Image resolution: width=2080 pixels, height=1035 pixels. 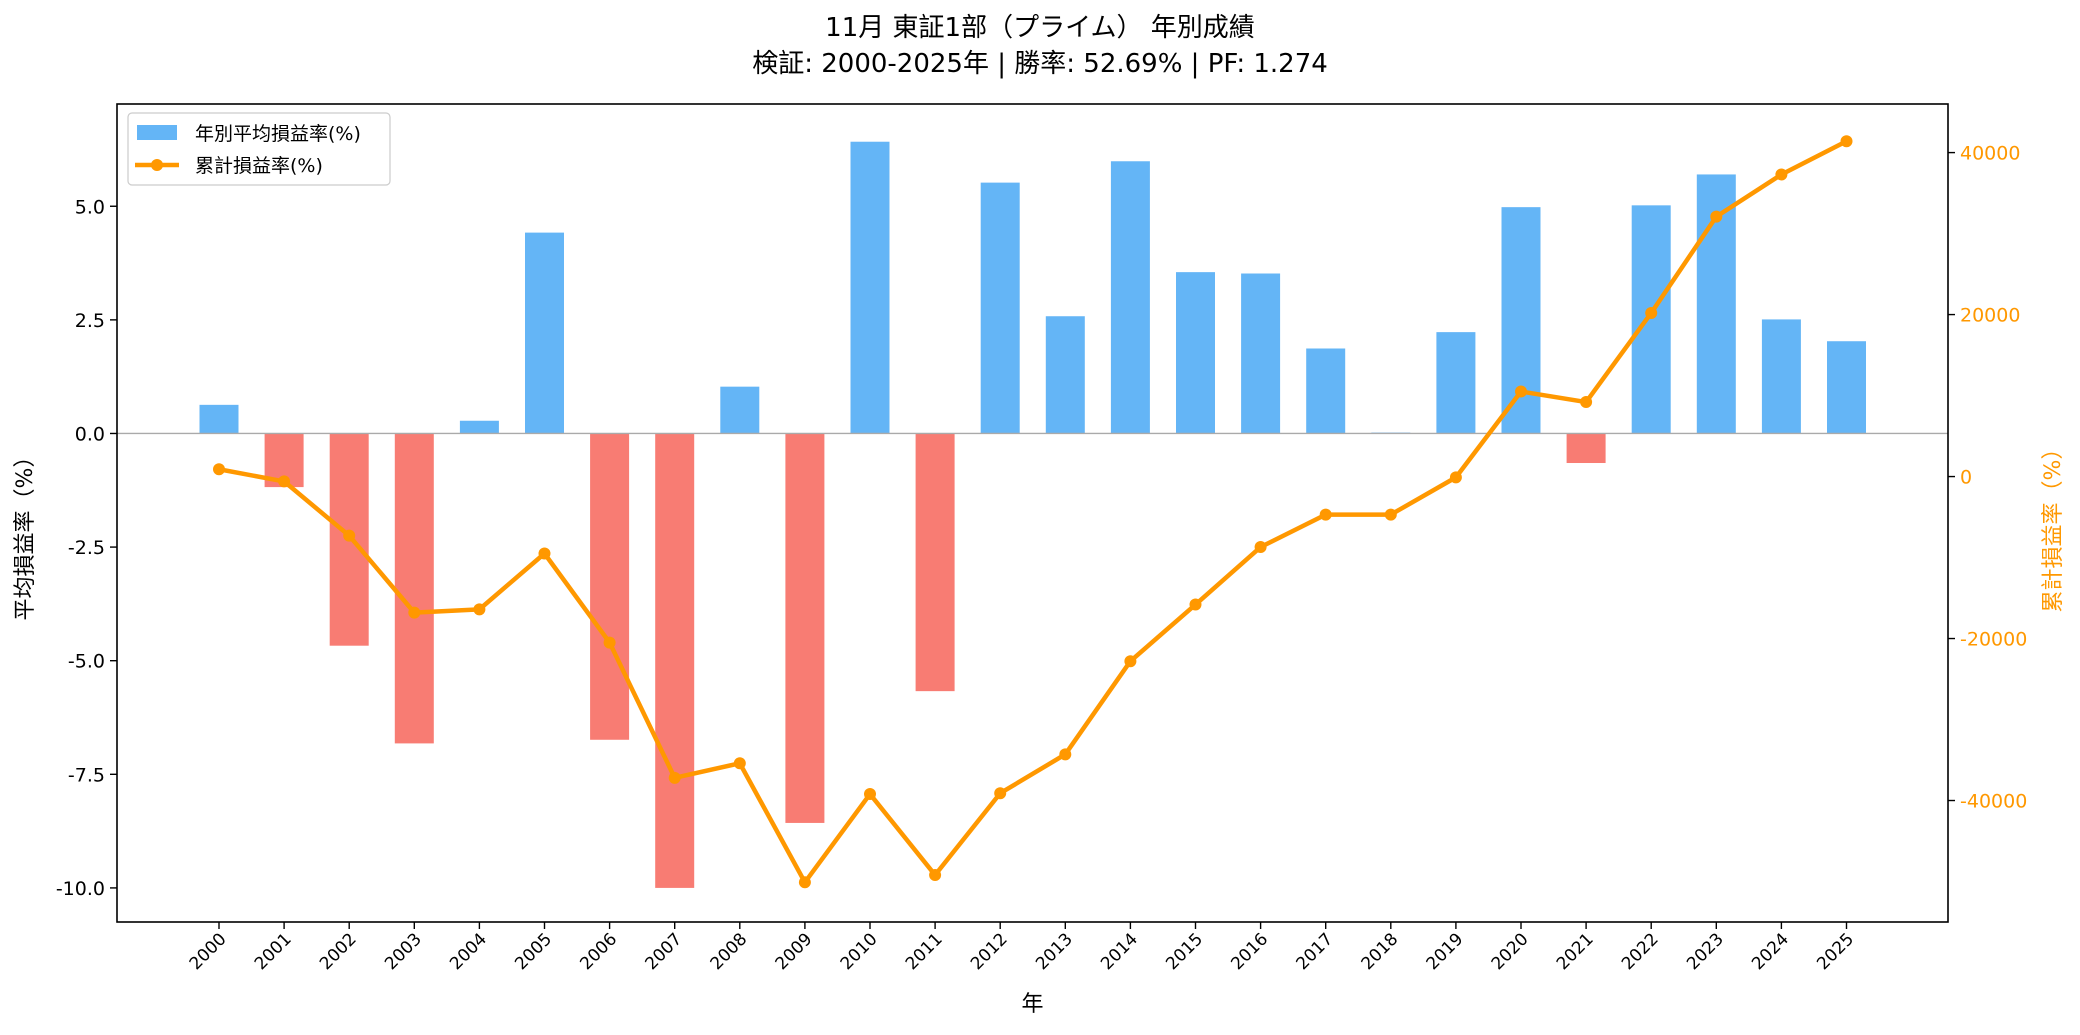 What do you see at coordinates (219, 419) in the screenshot?
I see `bar-2000` at bounding box center [219, 419].